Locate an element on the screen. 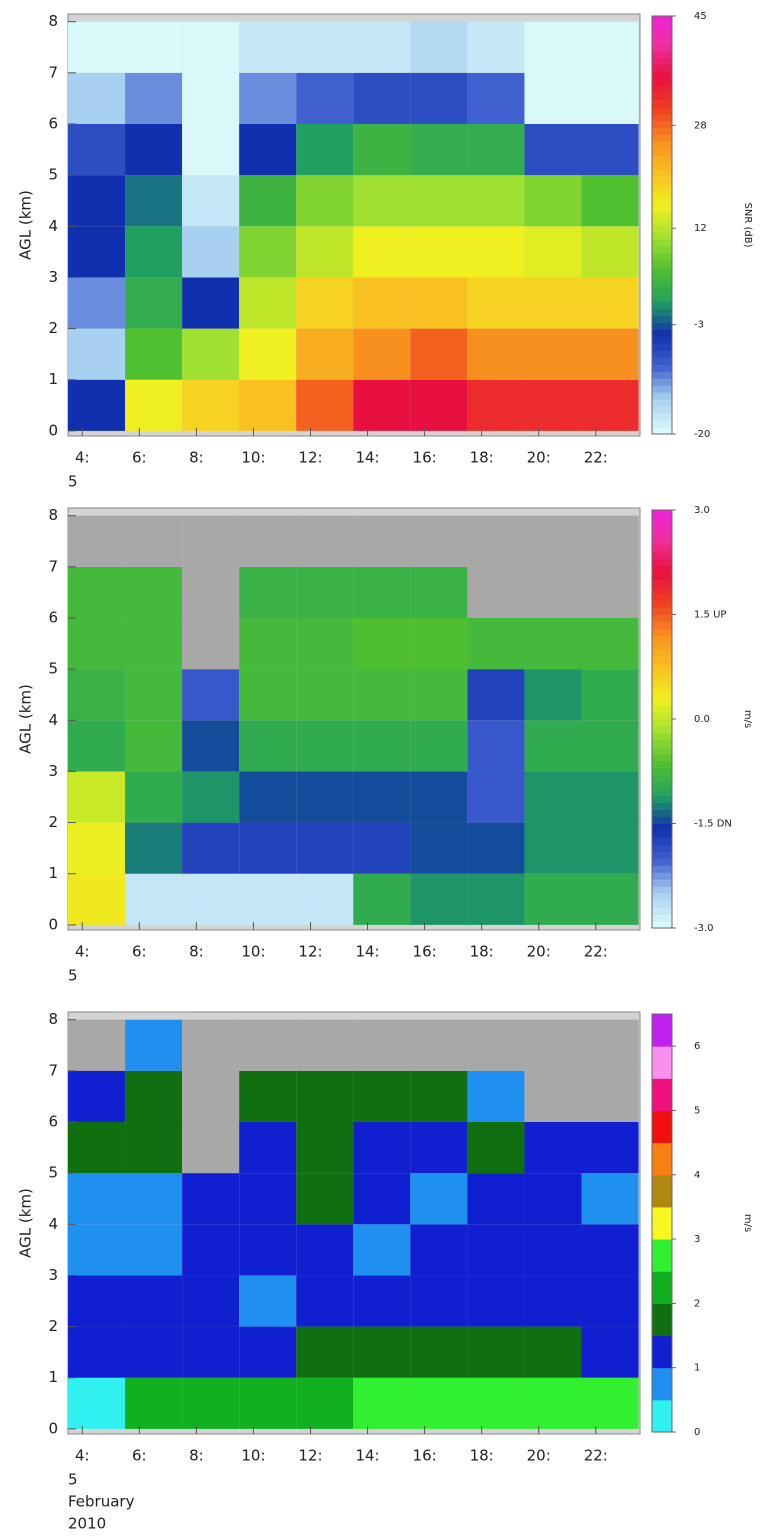 This screenshot has width=777, height=1536. colorbar-tick-label: -20 is located at coordinates (702, 434).